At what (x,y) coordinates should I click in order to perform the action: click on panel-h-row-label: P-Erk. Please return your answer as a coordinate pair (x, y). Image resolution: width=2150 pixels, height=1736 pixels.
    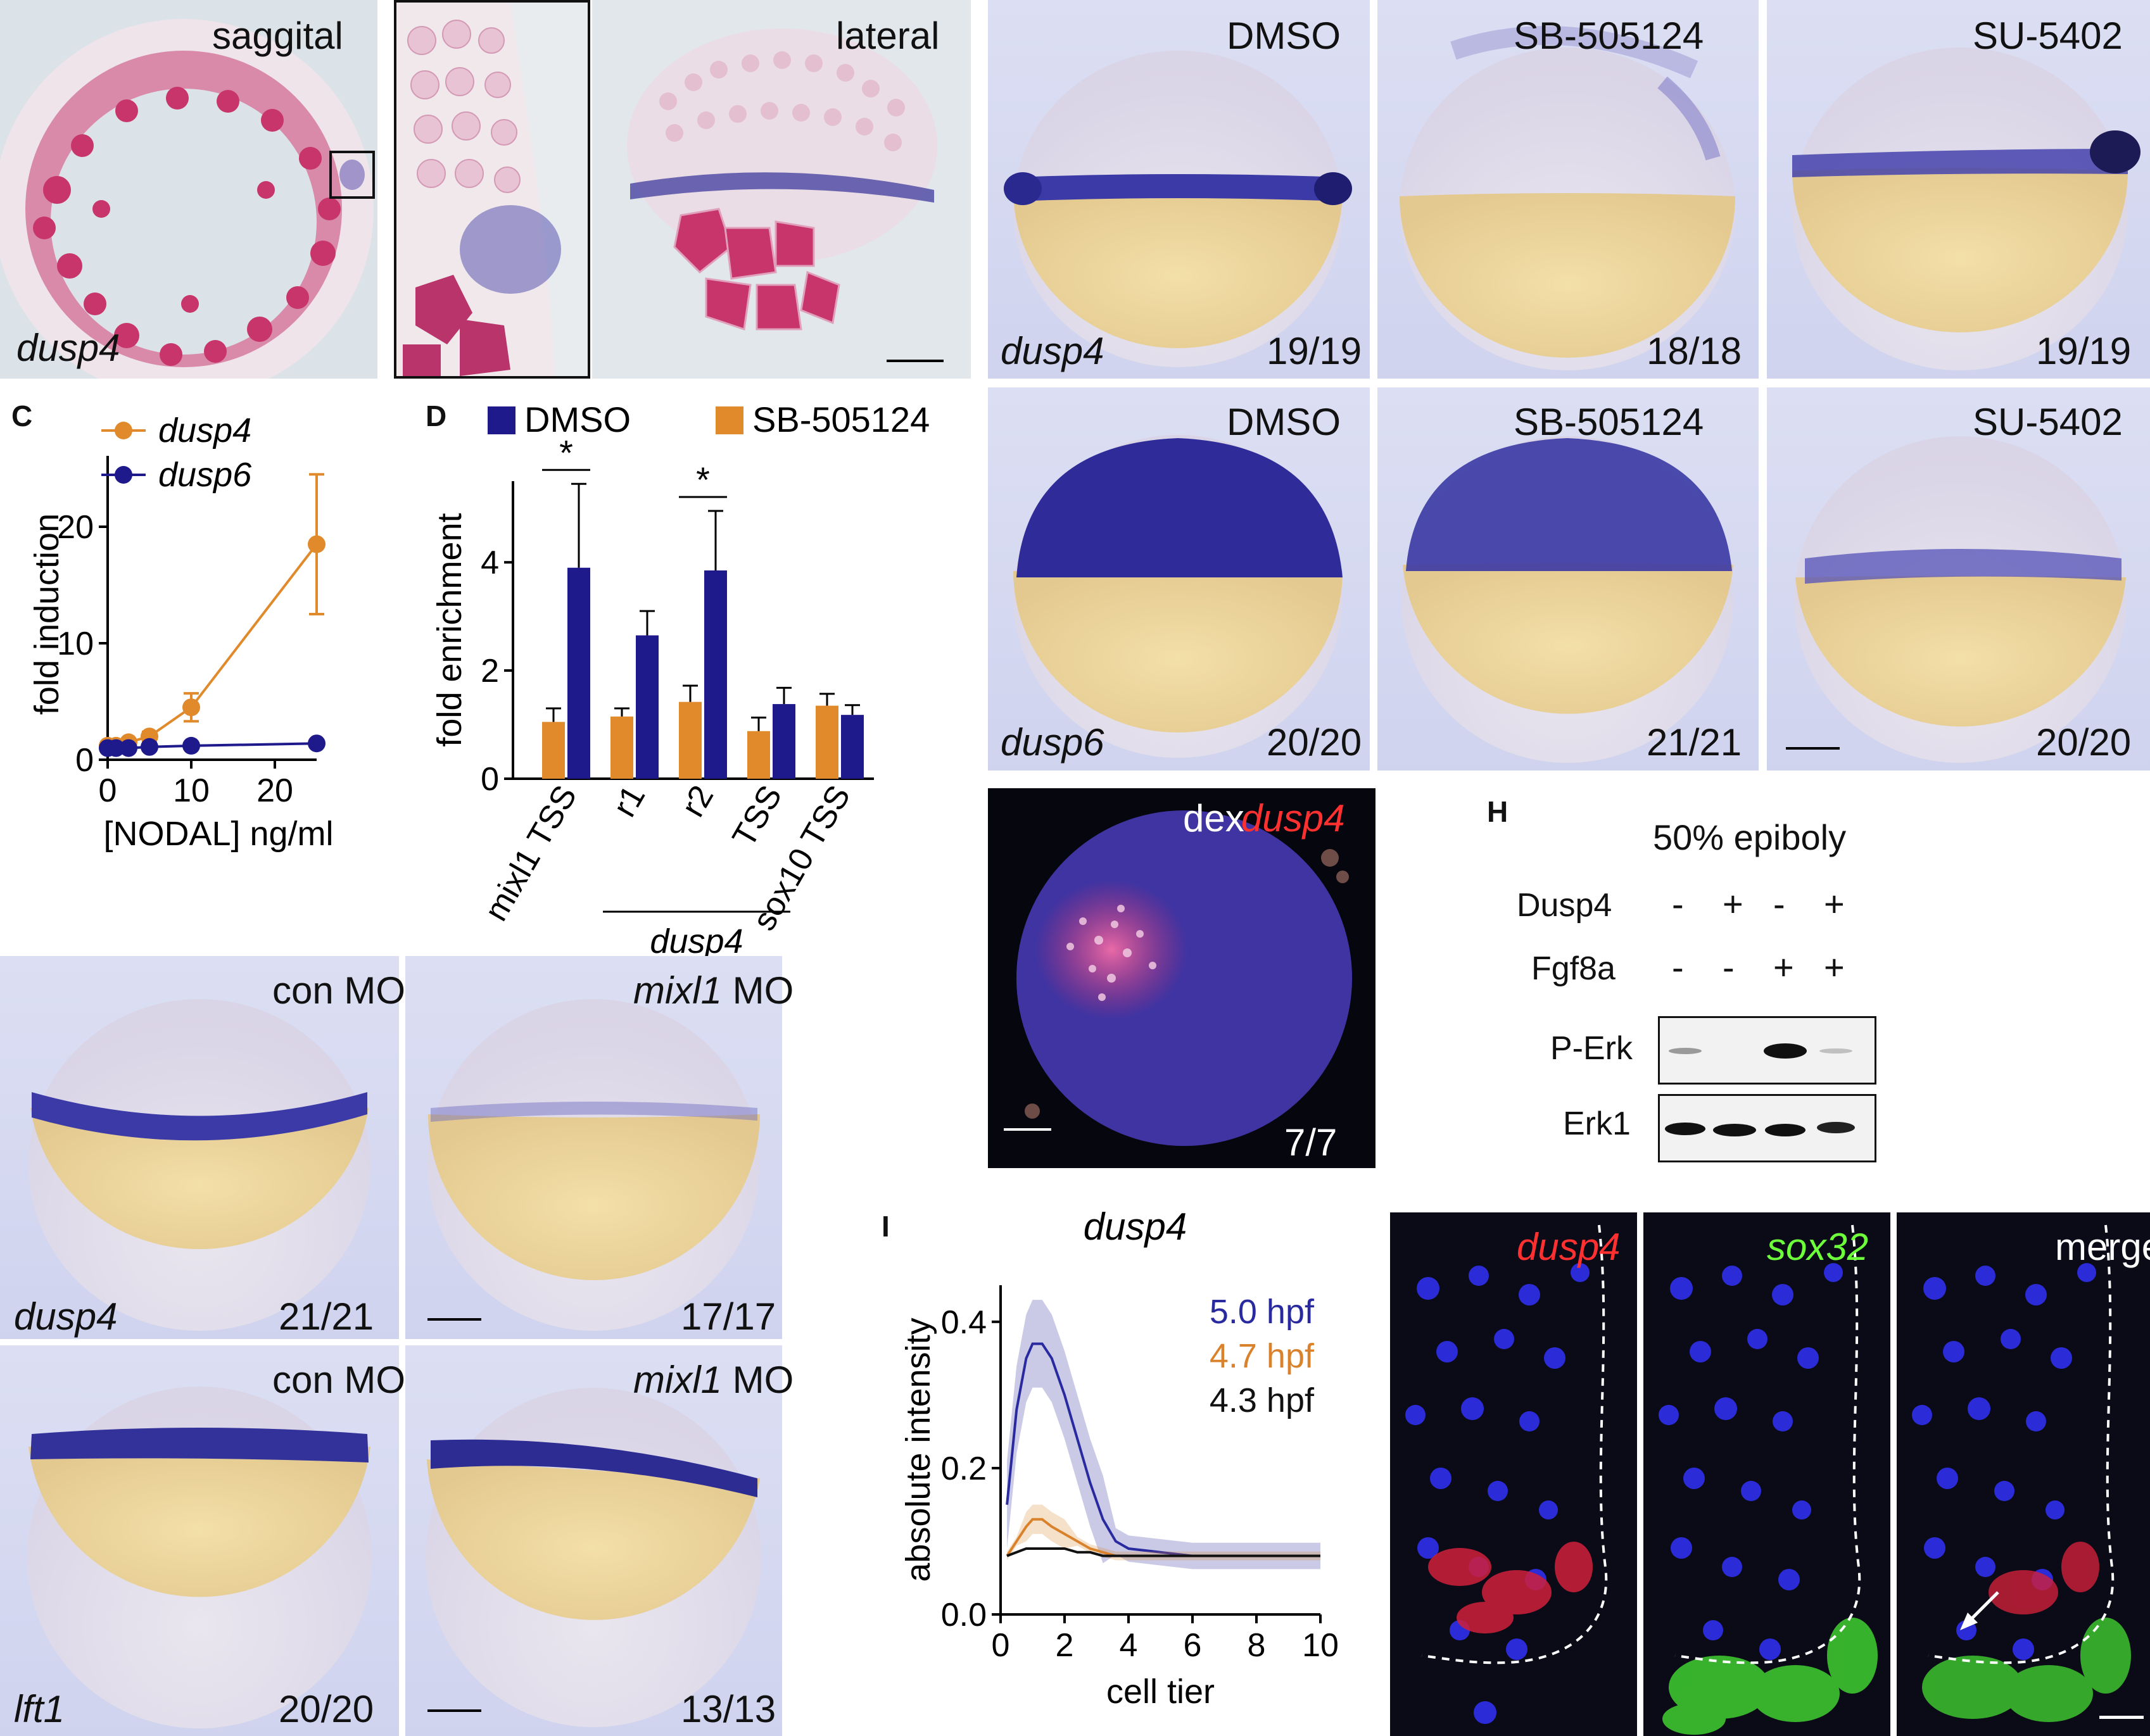
    Looking at the image, I should click on (1591, 1048).